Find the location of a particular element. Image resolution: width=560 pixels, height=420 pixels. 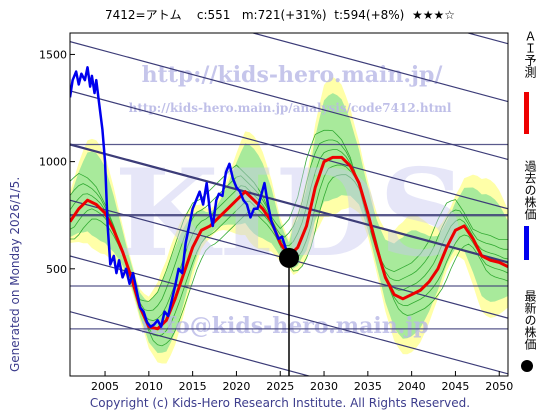

x-axis: 2005 2010 2015 2020 2025 2030 2035 2040 2045 2050 is located at coordinates (302, 382).